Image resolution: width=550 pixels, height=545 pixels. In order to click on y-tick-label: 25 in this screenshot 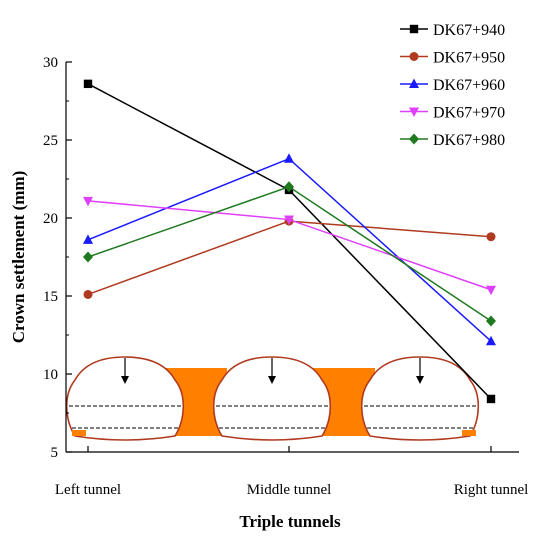, I will do `click(50, 141)`.